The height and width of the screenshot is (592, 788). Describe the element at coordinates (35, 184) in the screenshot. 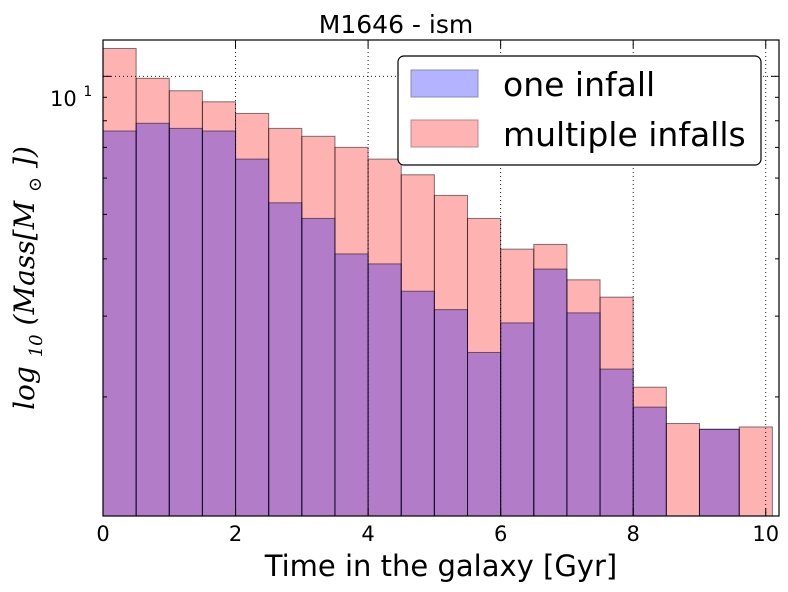

I see `y-axis-label-sun: ⊙` at that location.